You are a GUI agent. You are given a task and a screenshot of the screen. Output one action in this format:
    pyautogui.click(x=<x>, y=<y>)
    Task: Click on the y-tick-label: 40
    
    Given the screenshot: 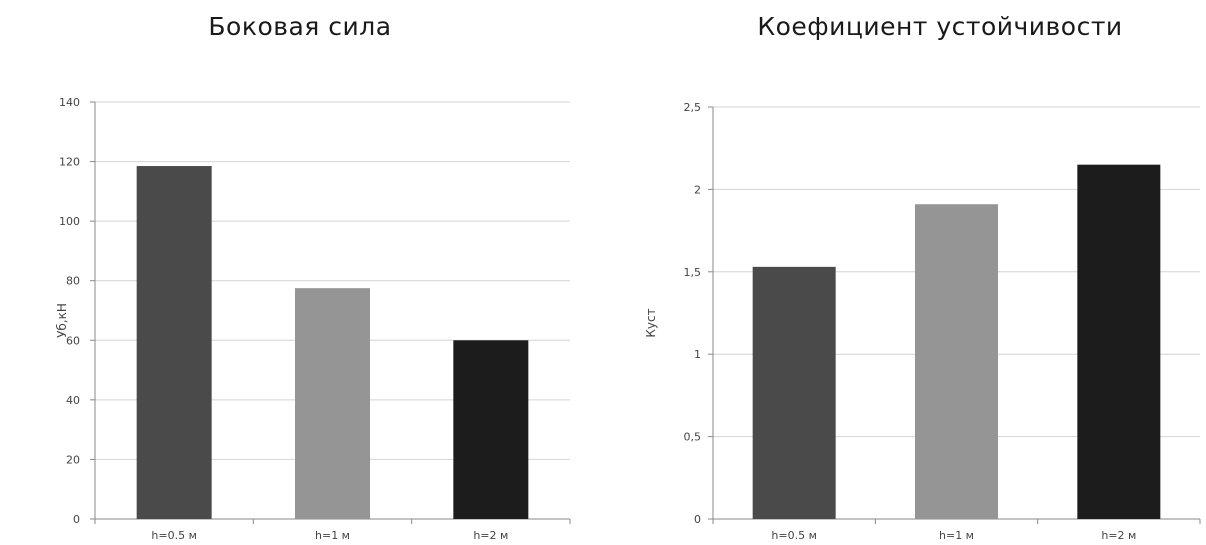 What is the action you would take?
    pyautogui.click(x=73, y=400)
    